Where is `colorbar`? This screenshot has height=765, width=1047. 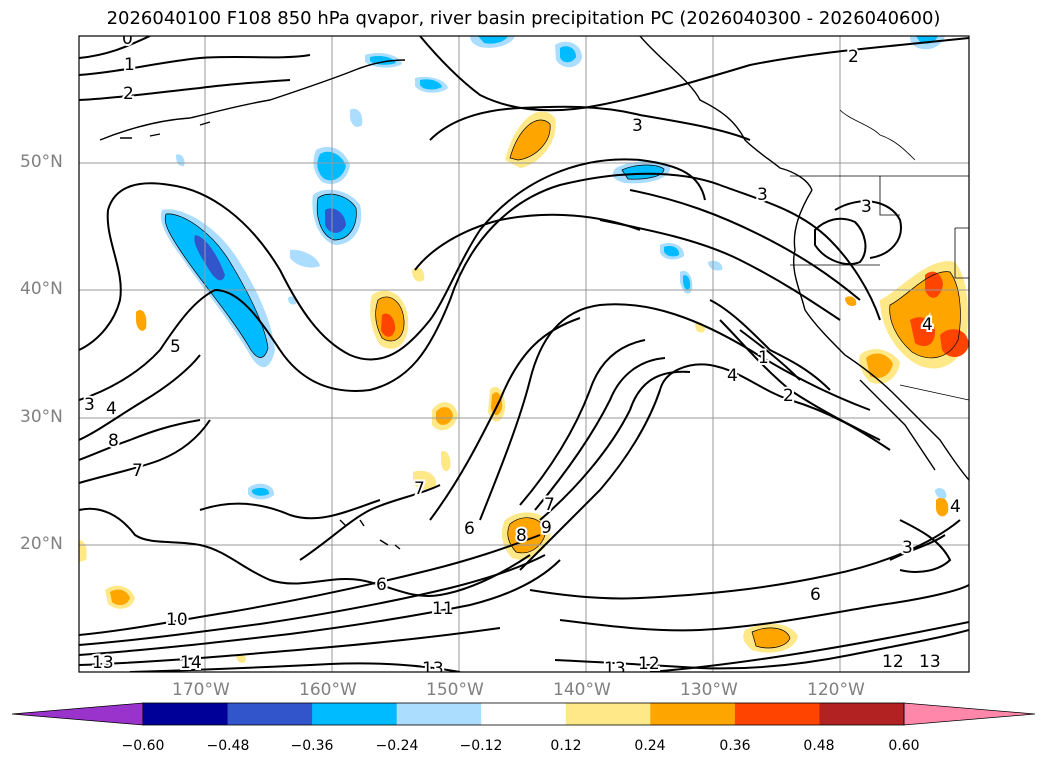 colorbar is located at coordinates (523, 714).